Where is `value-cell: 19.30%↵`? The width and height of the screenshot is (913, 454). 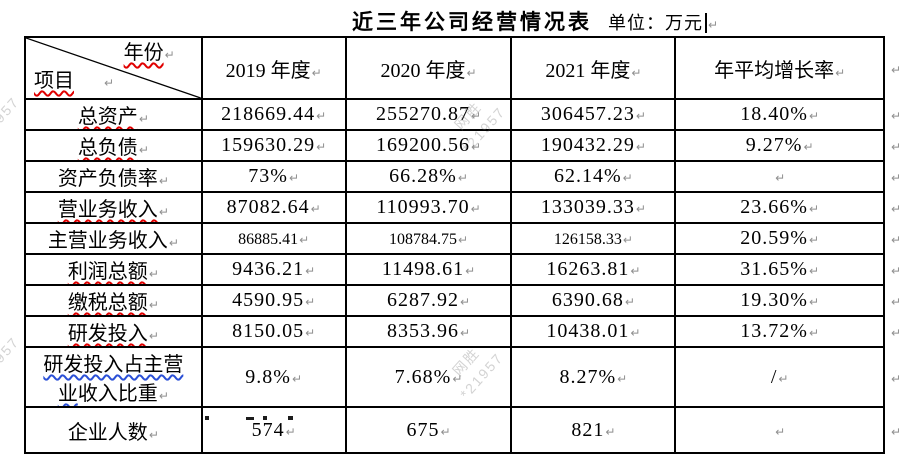 value-cell: 19.30%↵ is located at coordinates (779, 300).